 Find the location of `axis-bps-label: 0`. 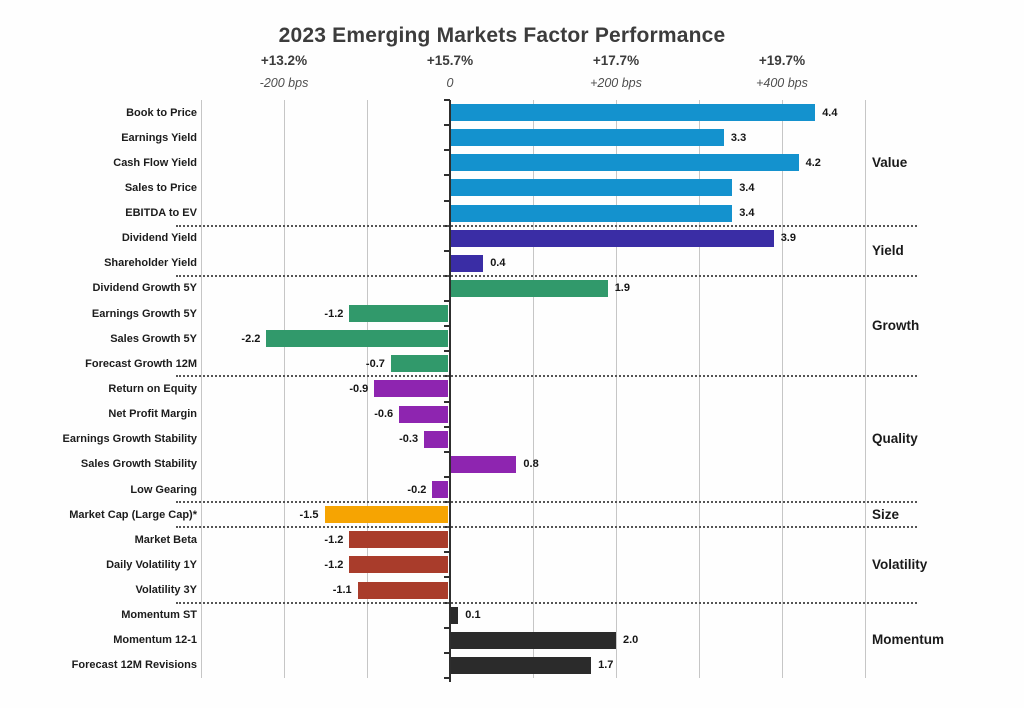

axis-bps-label: 0 is located at coordinates (450, 83).